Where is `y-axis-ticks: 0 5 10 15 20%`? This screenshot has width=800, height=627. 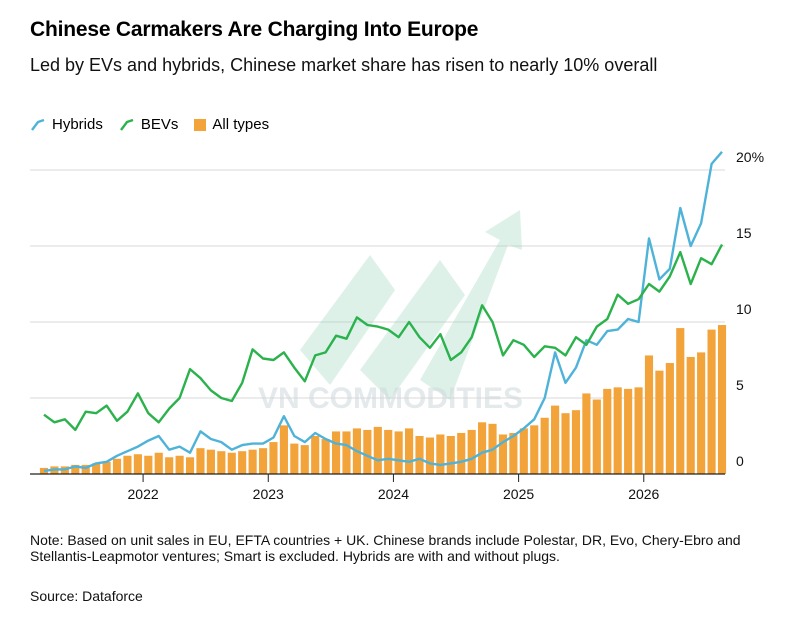 y-axis-ticks: 0 5 10 15 20% is located at coordinates (750, 309).